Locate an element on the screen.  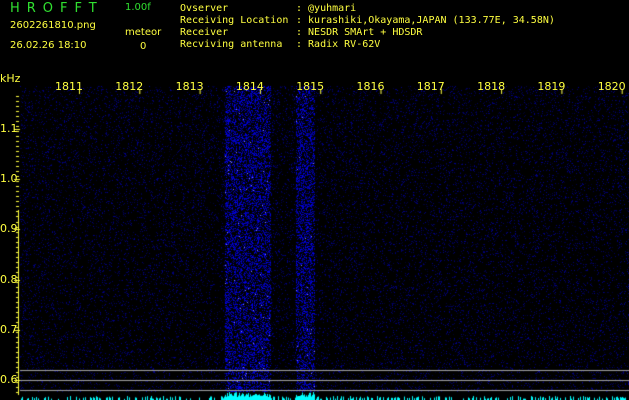
x-tick-label: 1811 is located at coordinates (69, 86).